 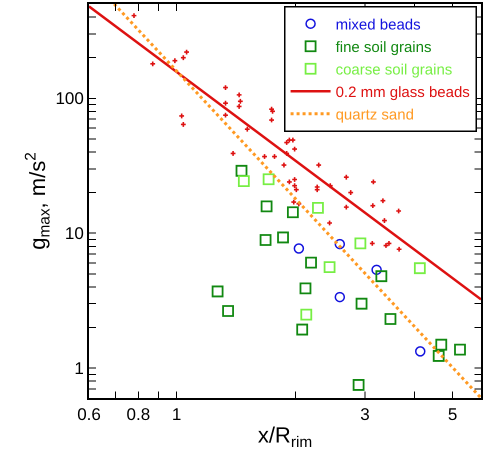 I want to click on x-tick-label: 5, so click(x=453, y=414).